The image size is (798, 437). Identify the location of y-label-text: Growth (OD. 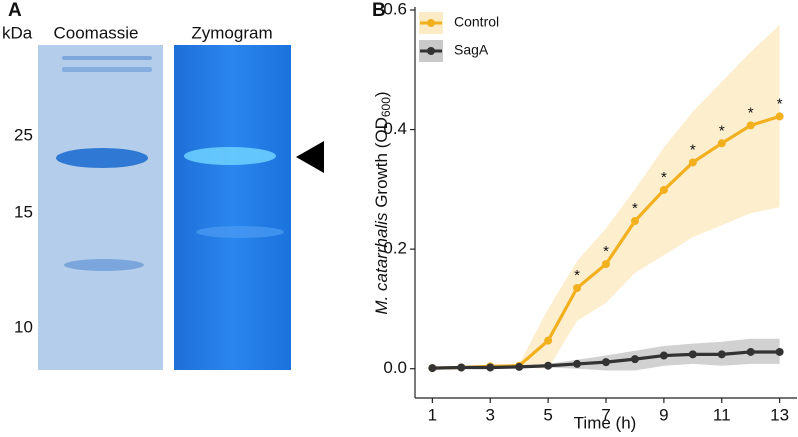
(381, 164).